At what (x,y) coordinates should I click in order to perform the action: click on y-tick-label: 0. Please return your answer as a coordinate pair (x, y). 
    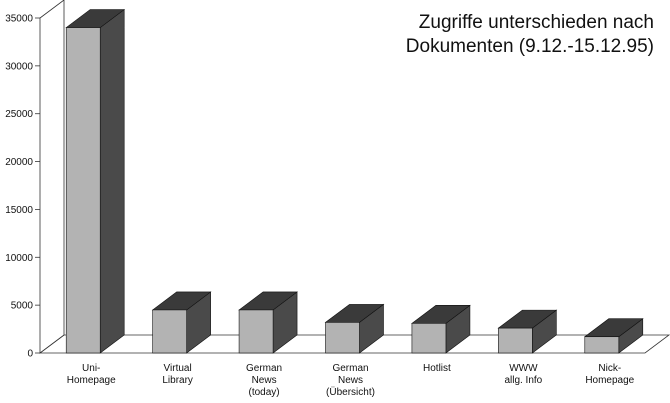
    Looking at the image, I should click on (30, 354).